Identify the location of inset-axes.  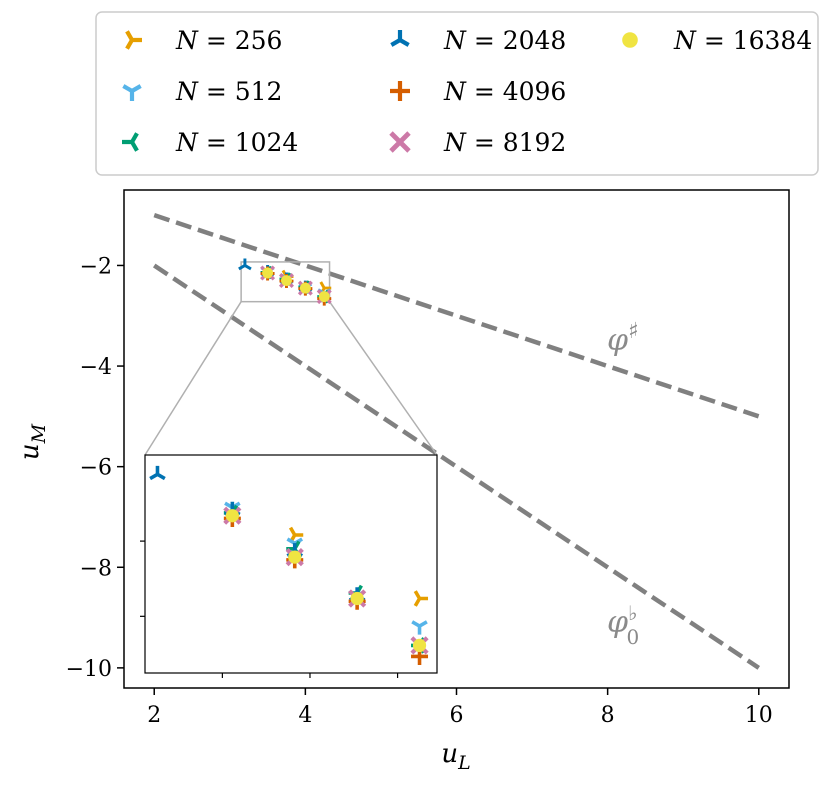
(289, 566).